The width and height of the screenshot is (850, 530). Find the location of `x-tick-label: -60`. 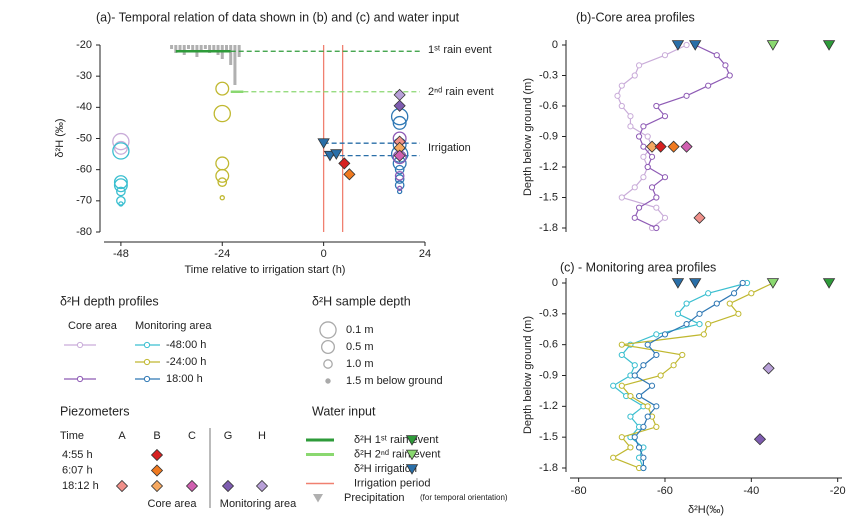

x-tick-label: -60 is located at coordinates (665, 491).